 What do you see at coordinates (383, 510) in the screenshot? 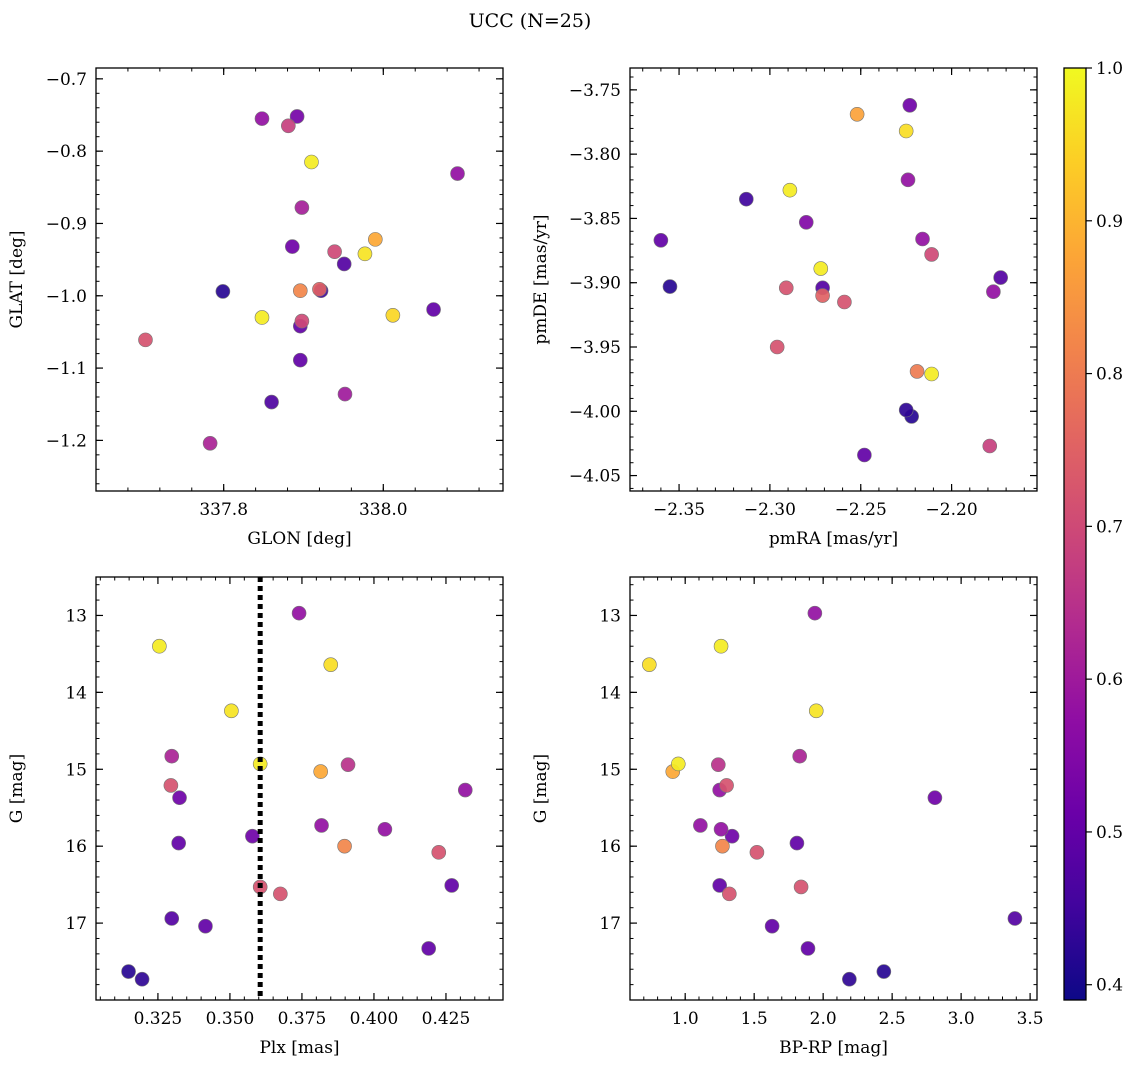
I see `x-tick-label: 338.0` at bounding box center [383, 510].